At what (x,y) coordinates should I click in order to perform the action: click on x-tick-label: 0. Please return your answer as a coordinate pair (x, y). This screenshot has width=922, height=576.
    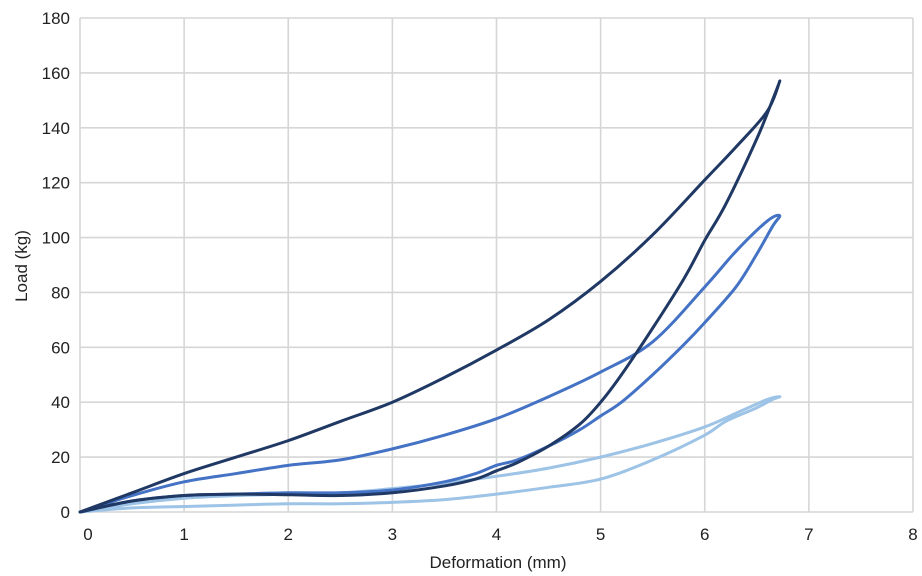
    Looking at the image, I should click on (87, 534).